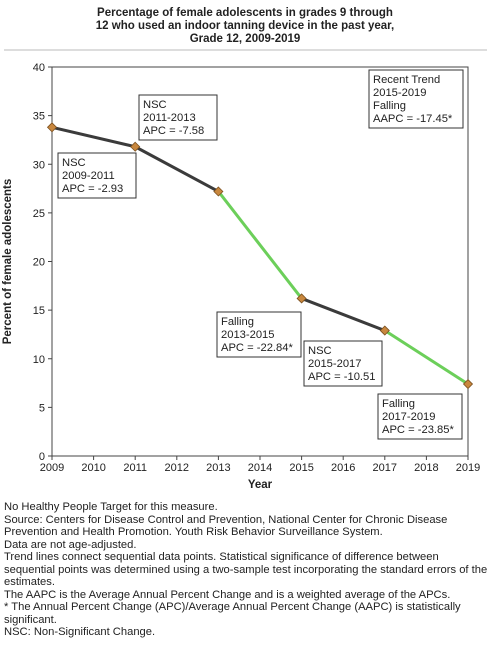  What do you see at coordinates (218, 468) in the screenshot?
I see `x-tick-label: 2013` at bounding box center [218, 468].